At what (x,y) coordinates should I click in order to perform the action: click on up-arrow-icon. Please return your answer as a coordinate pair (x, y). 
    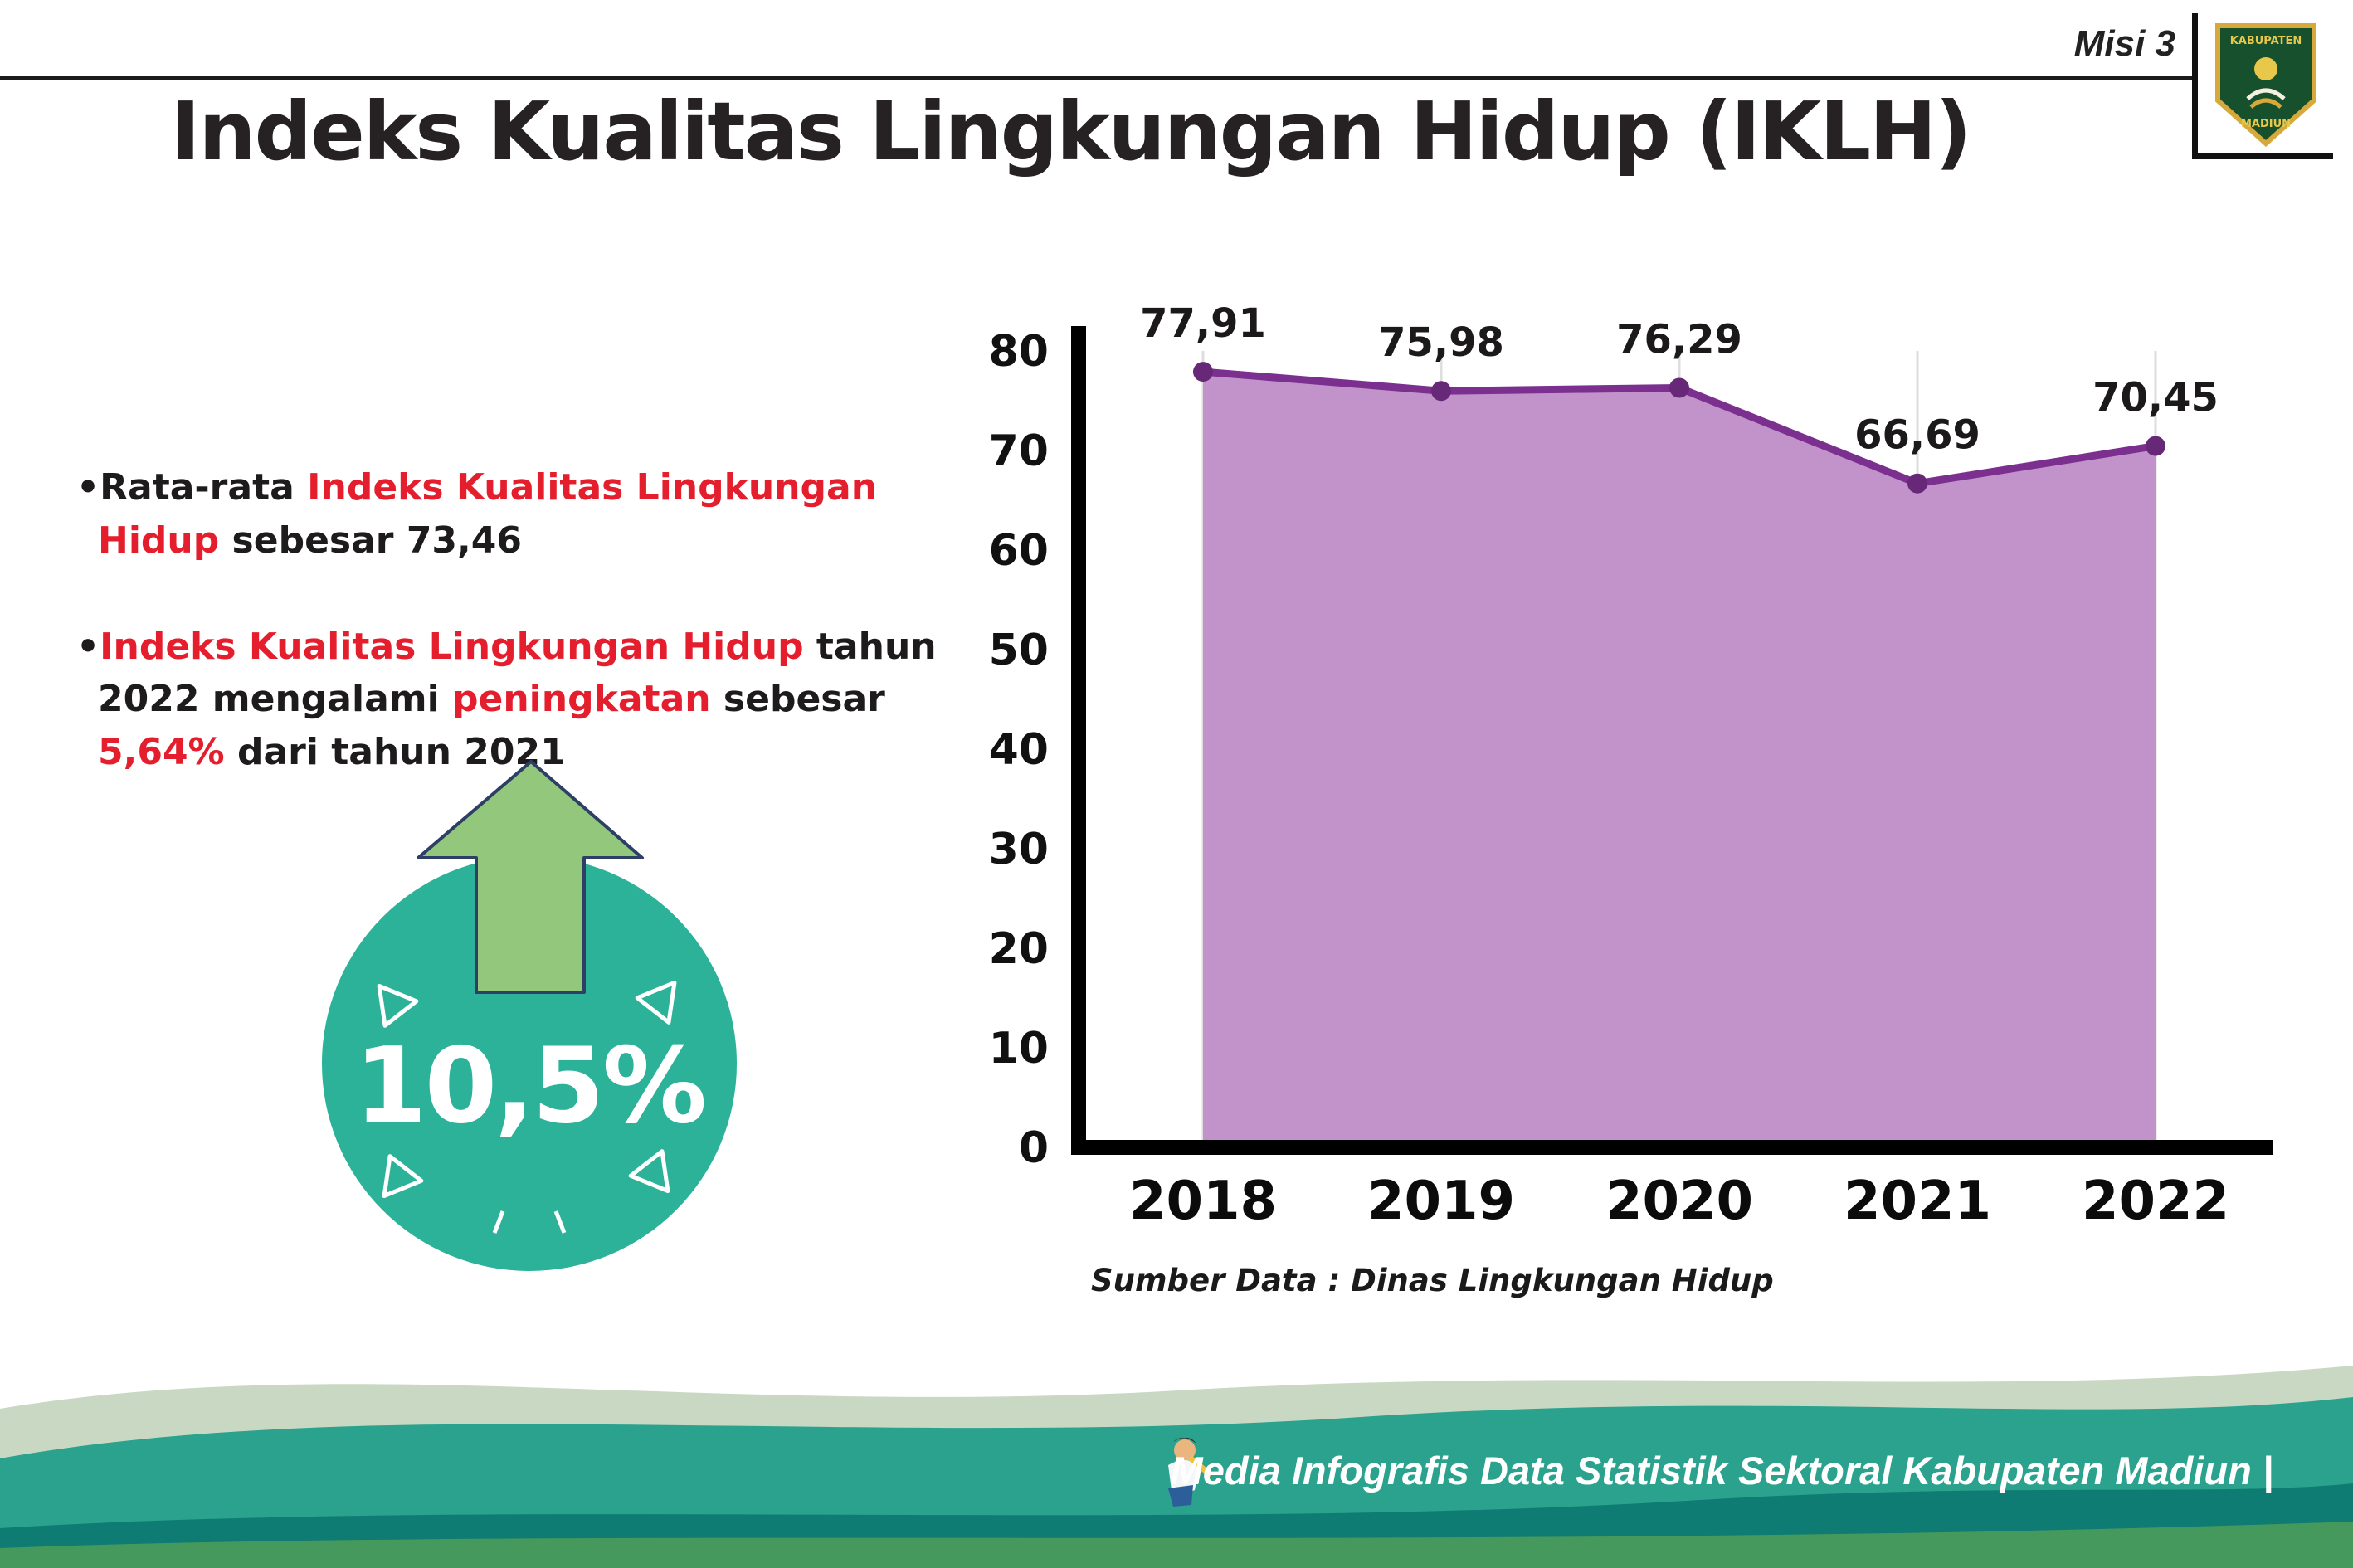
    Looking at the image, I should click on (530, 877).